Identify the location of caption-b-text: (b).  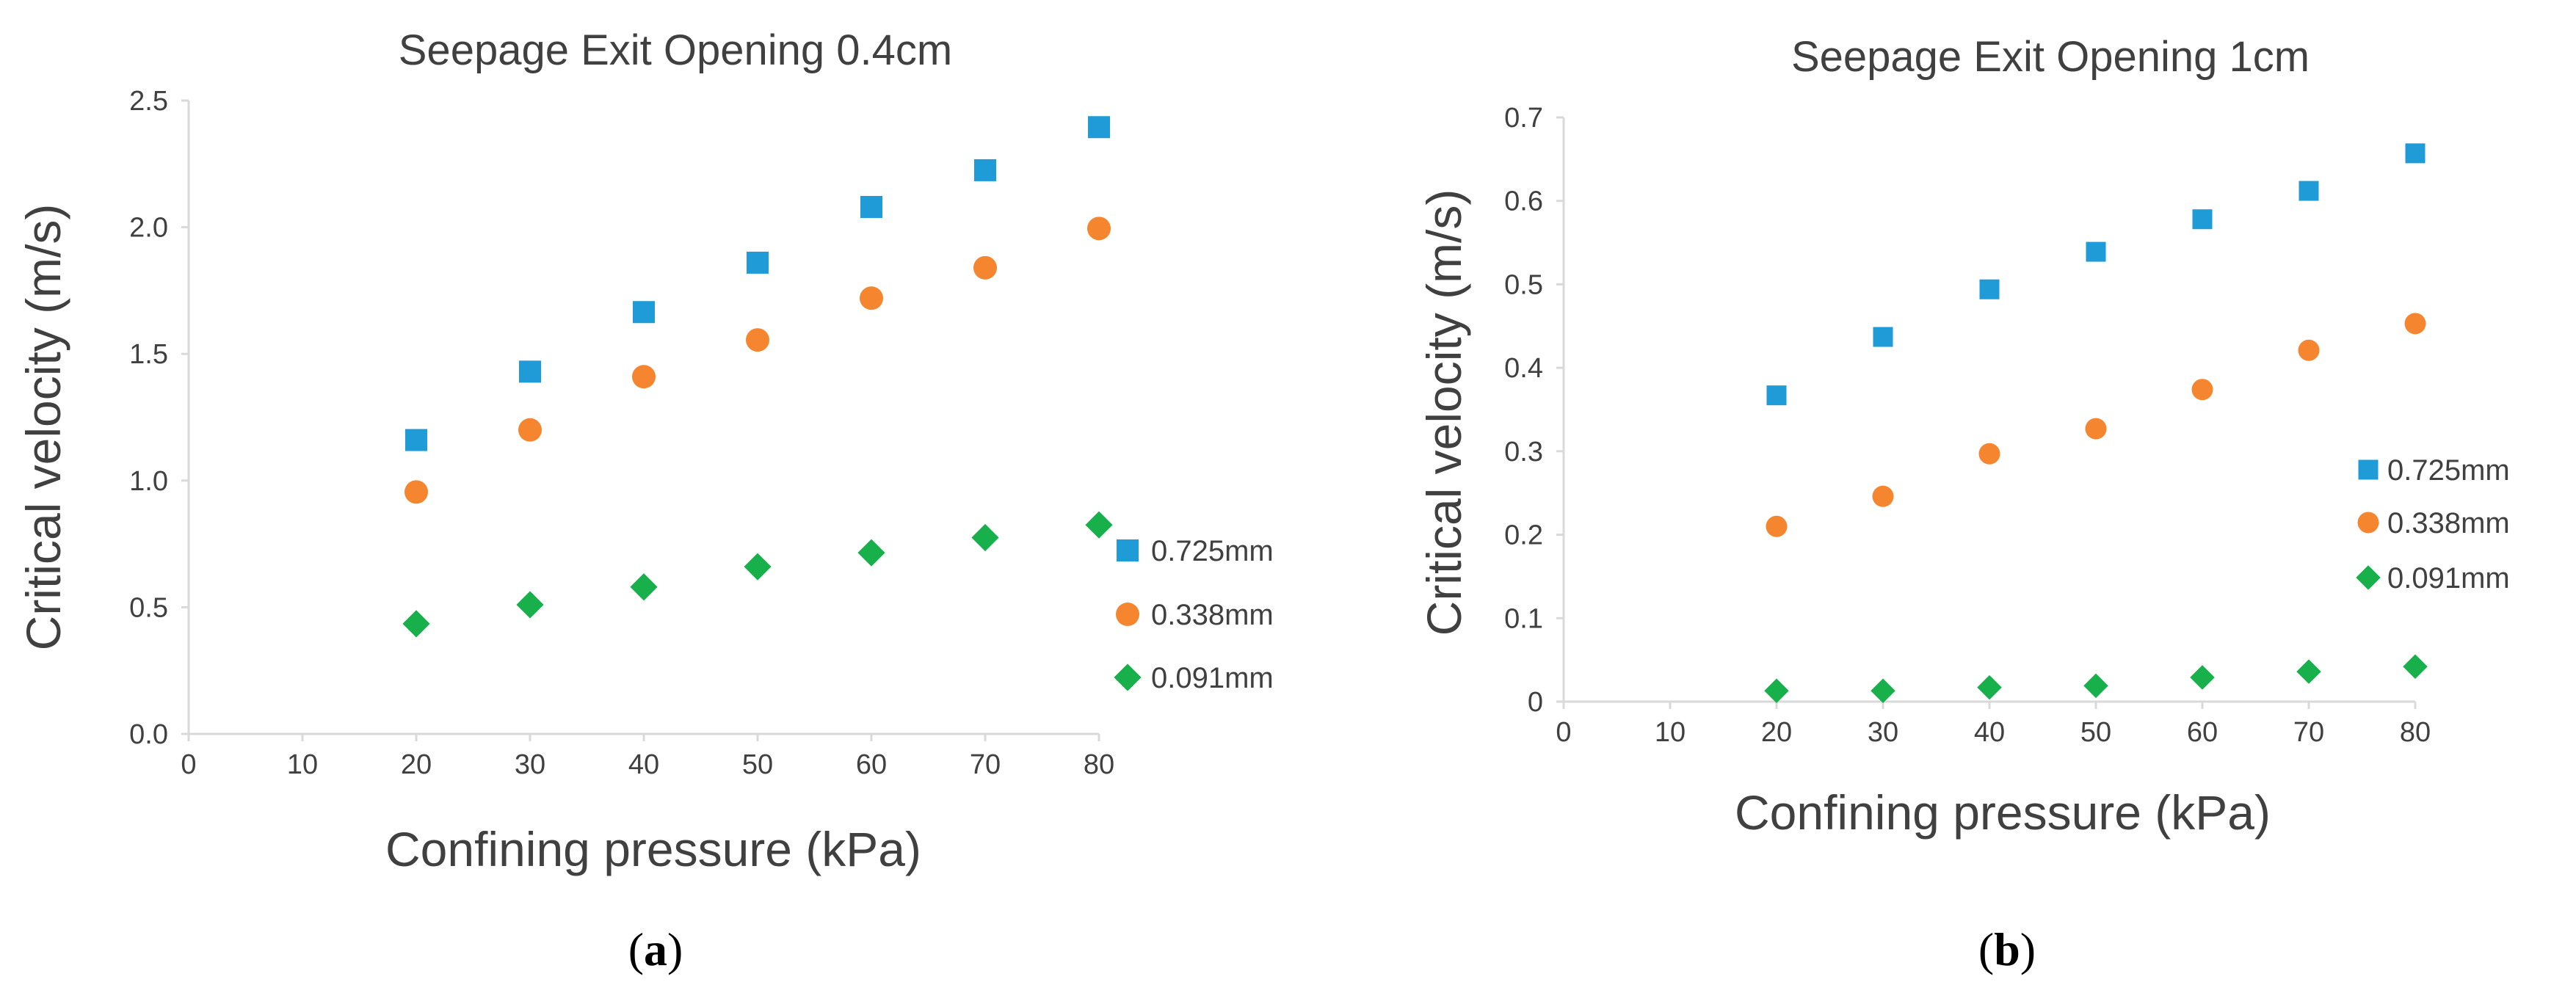
(2007, 949).